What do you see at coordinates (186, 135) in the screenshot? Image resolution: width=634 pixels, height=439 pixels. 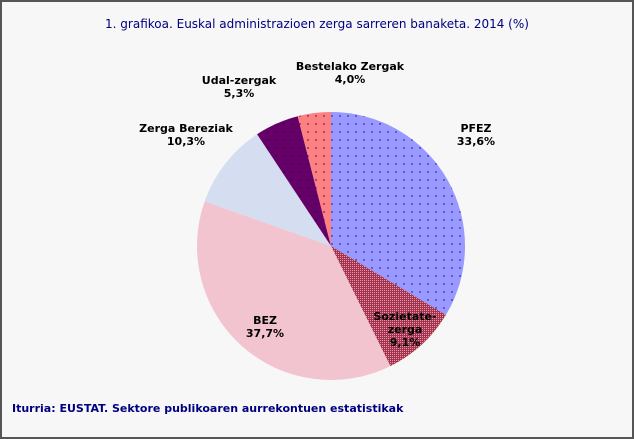 I see `data-label: Zerga Bereziak 10,3%` at bounding box center [186, 135].